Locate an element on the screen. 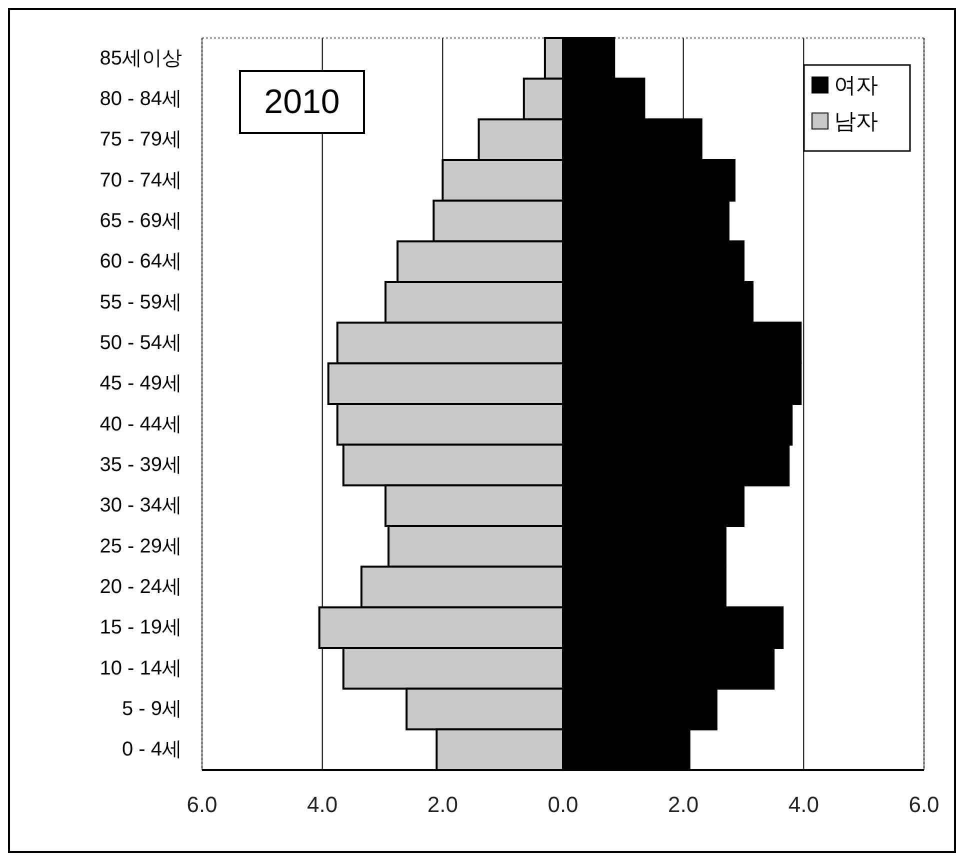  y-tick-label: 40 - 44세 is located at coordinates (141, 424).